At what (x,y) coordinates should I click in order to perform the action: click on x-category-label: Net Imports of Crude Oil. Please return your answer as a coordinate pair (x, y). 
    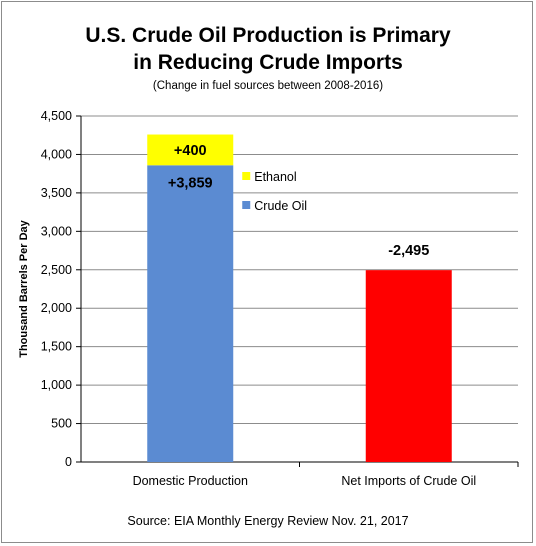
    Looking at the image, I should click on (408, 481).